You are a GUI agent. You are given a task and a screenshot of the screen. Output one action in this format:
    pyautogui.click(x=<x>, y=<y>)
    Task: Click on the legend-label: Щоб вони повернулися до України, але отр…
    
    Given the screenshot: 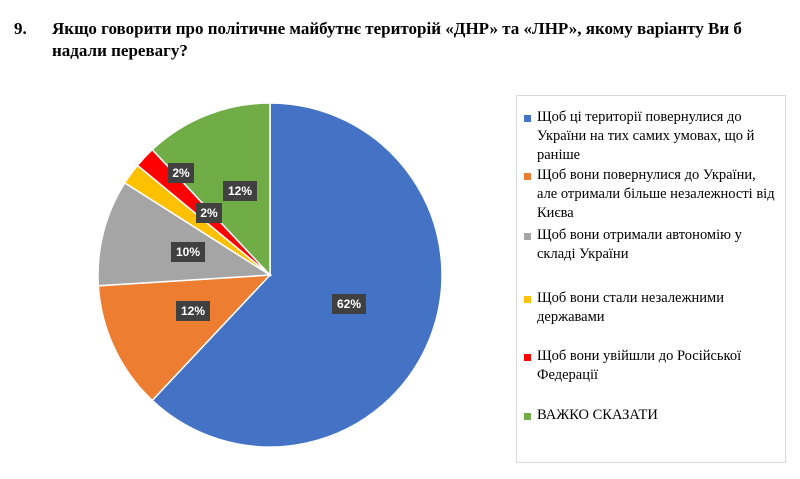 What is the action you would take?
    pyautogui.click(x=656, y=194)
    